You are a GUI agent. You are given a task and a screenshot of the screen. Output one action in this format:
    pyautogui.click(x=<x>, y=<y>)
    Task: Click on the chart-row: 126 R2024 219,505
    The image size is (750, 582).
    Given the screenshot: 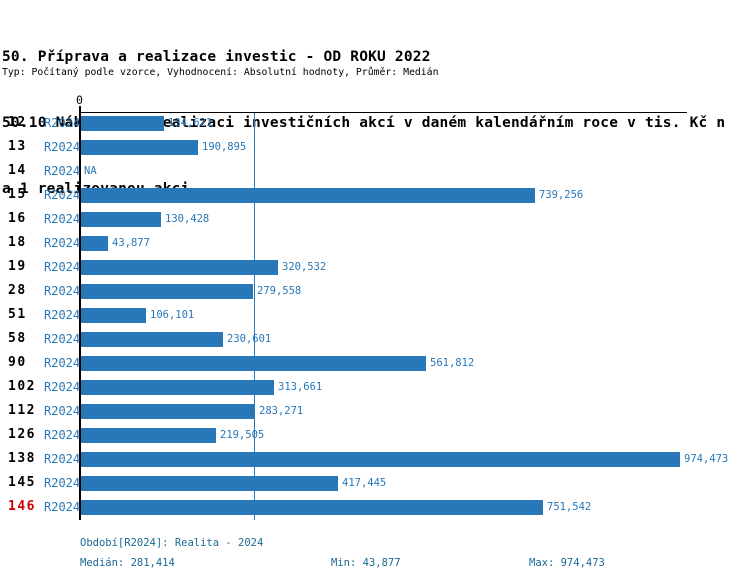 What is the action you would take?
    pyautogui.click(x=375, y=435)
    